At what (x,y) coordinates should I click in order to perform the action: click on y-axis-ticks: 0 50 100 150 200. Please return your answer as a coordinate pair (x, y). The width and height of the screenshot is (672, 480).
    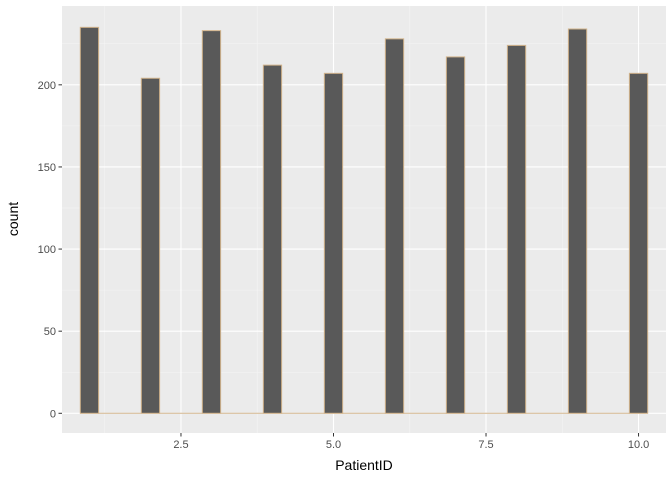
    Looking at the image, I should click on (50, 250).